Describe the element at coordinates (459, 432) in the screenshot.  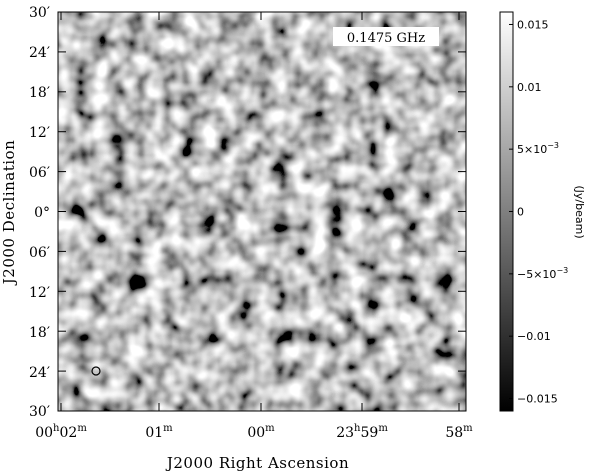
I see `x-tick-label: 58m` at that location.